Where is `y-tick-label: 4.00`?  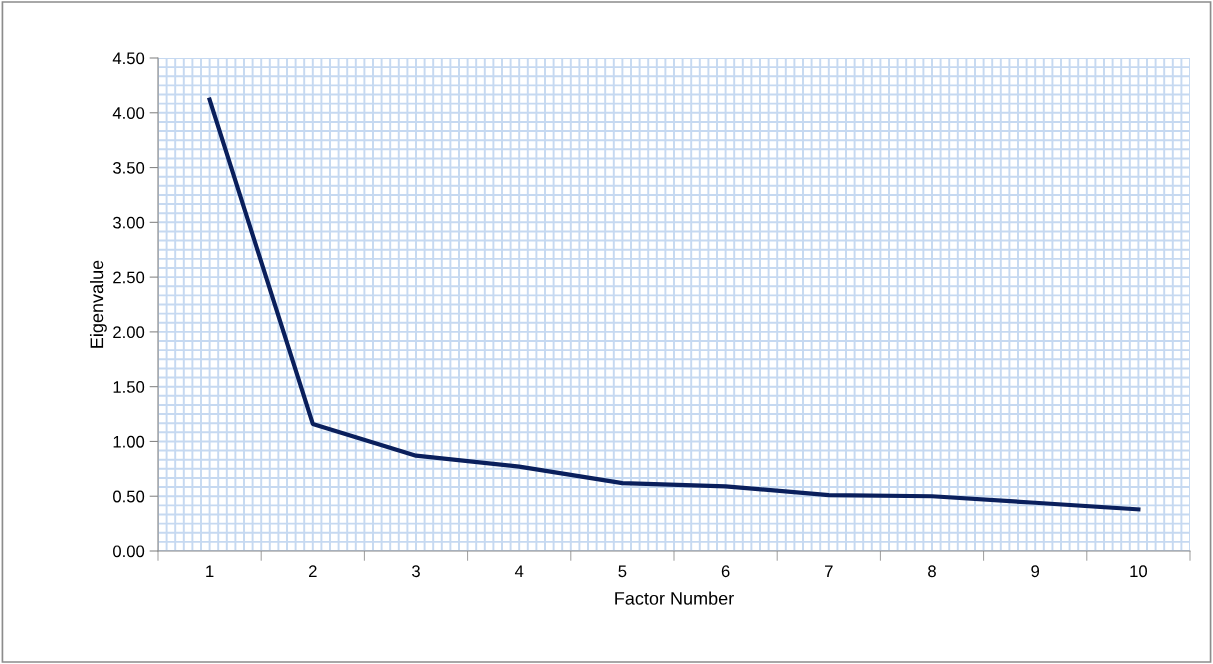
y-tick-label: 4.00 is located at coordinates (128, 113).